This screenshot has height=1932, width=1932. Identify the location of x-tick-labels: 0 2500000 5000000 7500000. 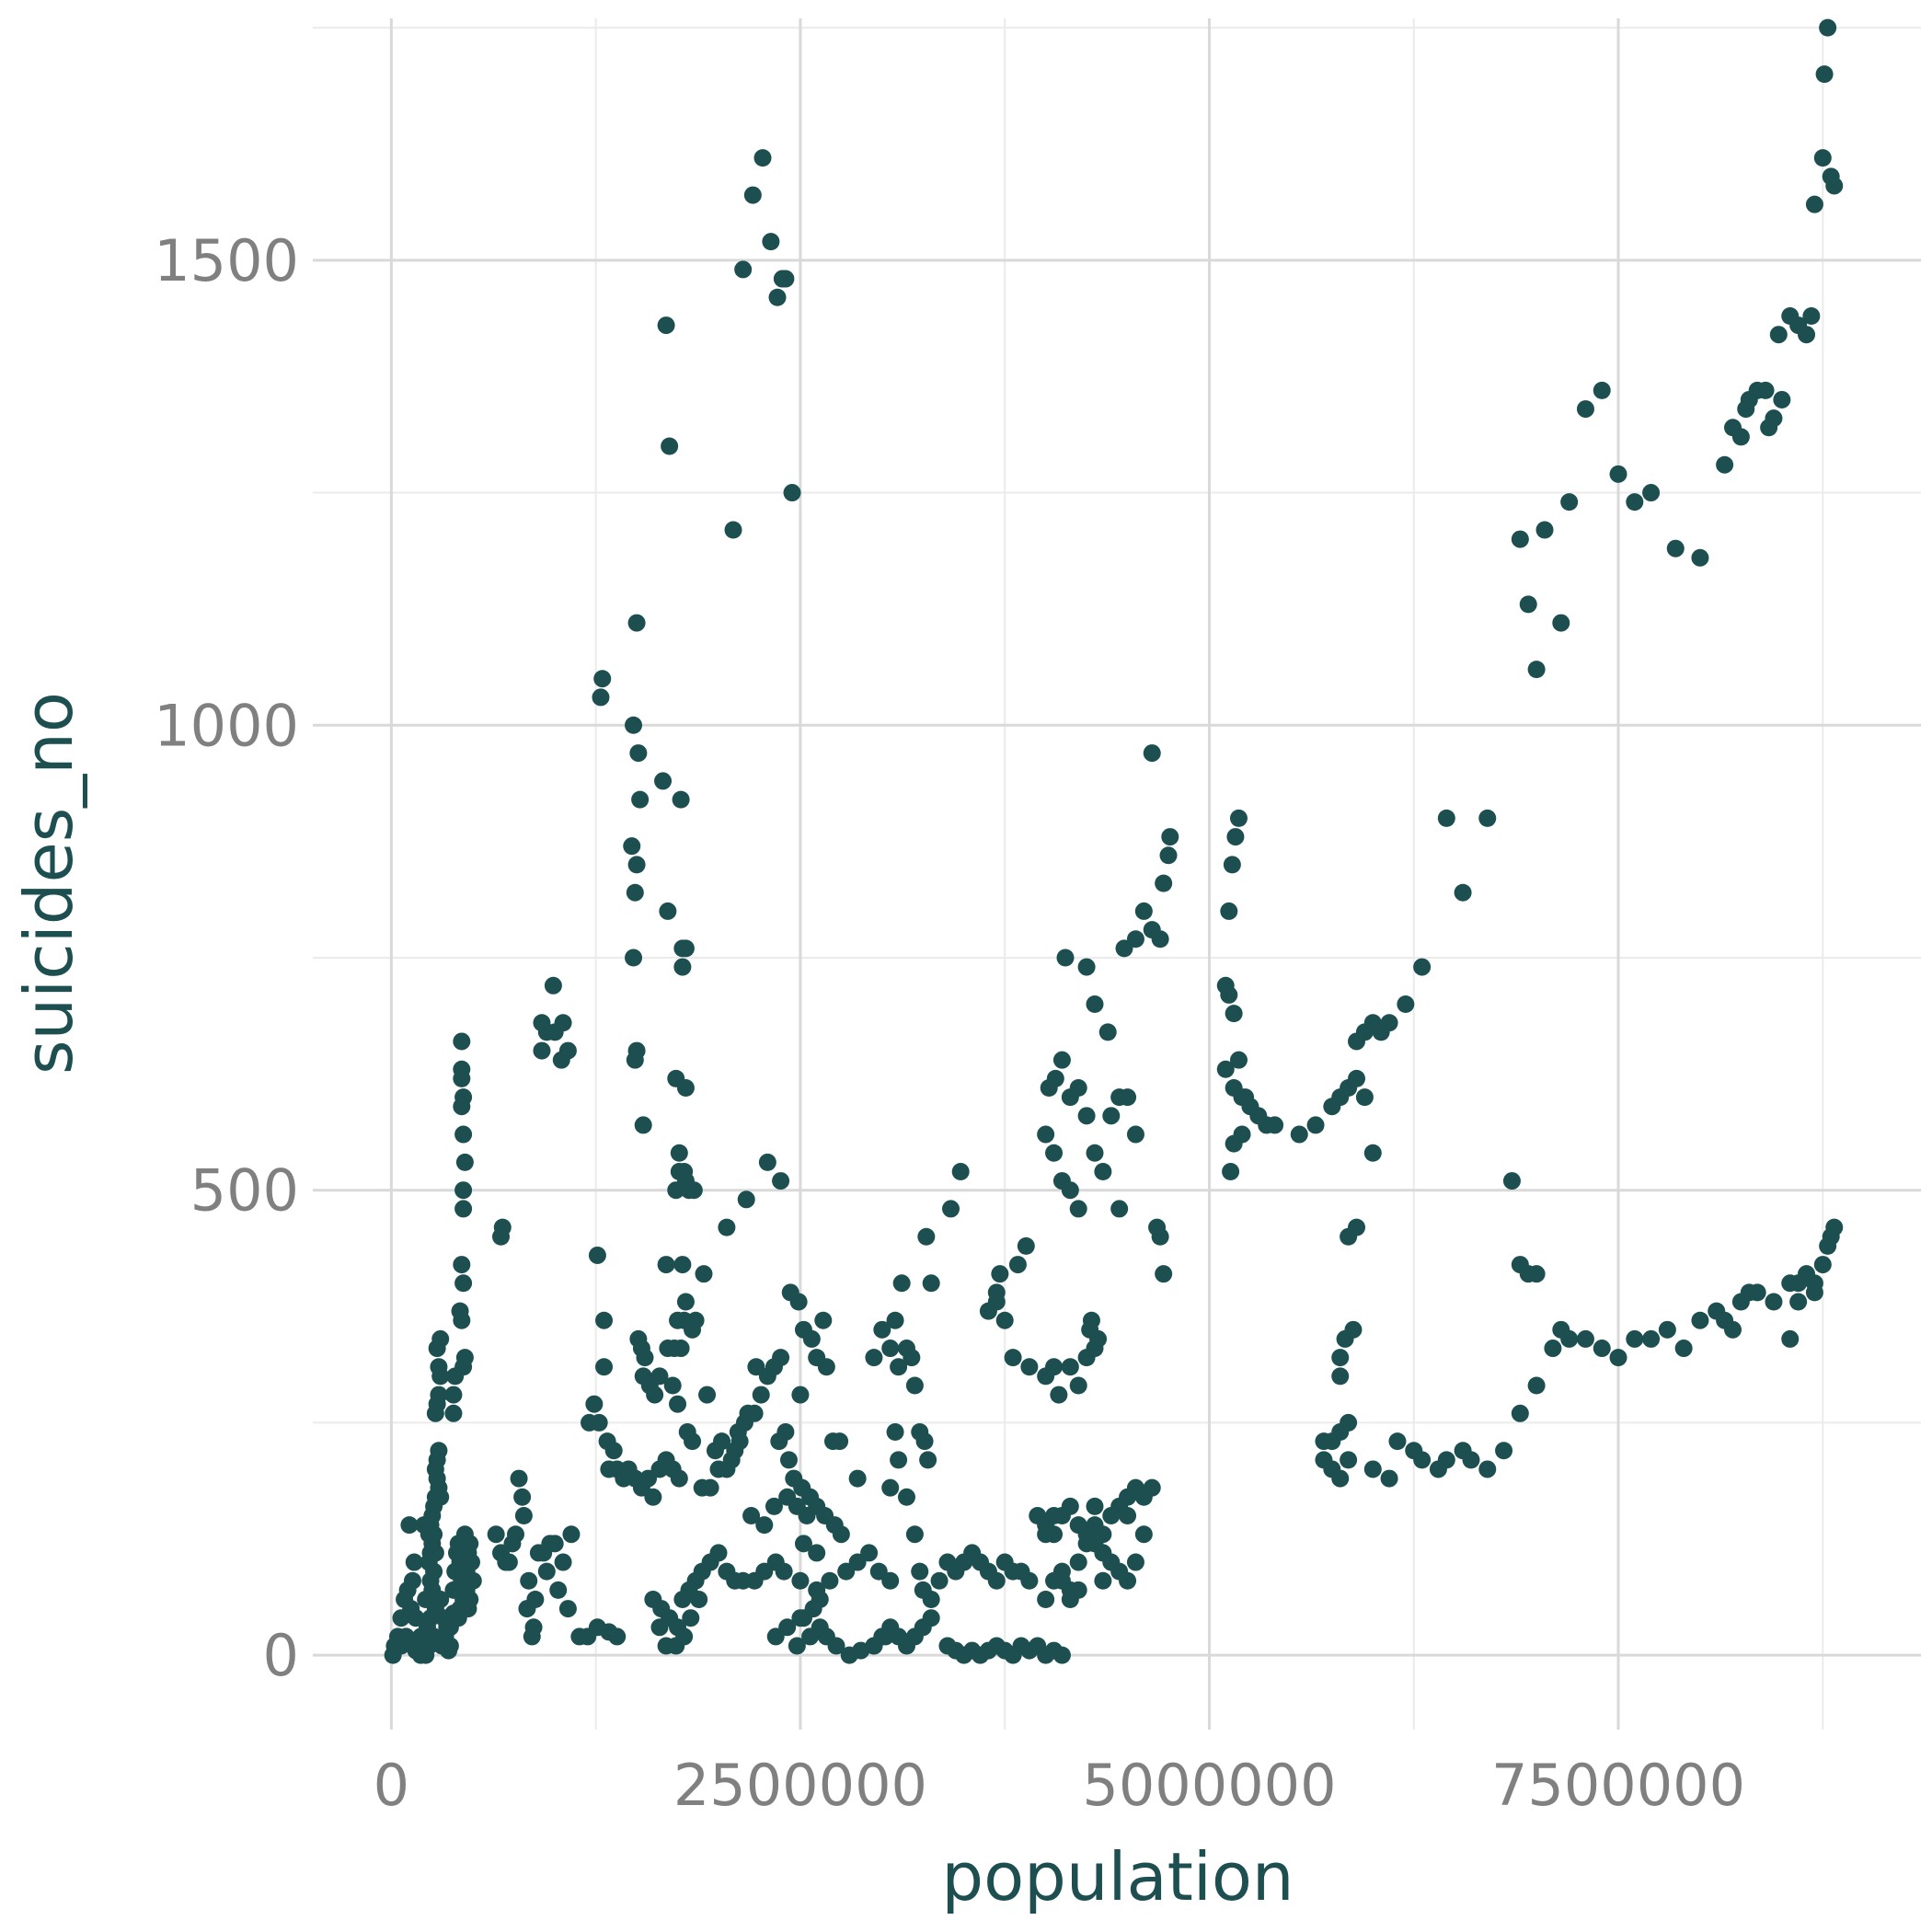
(1059, 1785).